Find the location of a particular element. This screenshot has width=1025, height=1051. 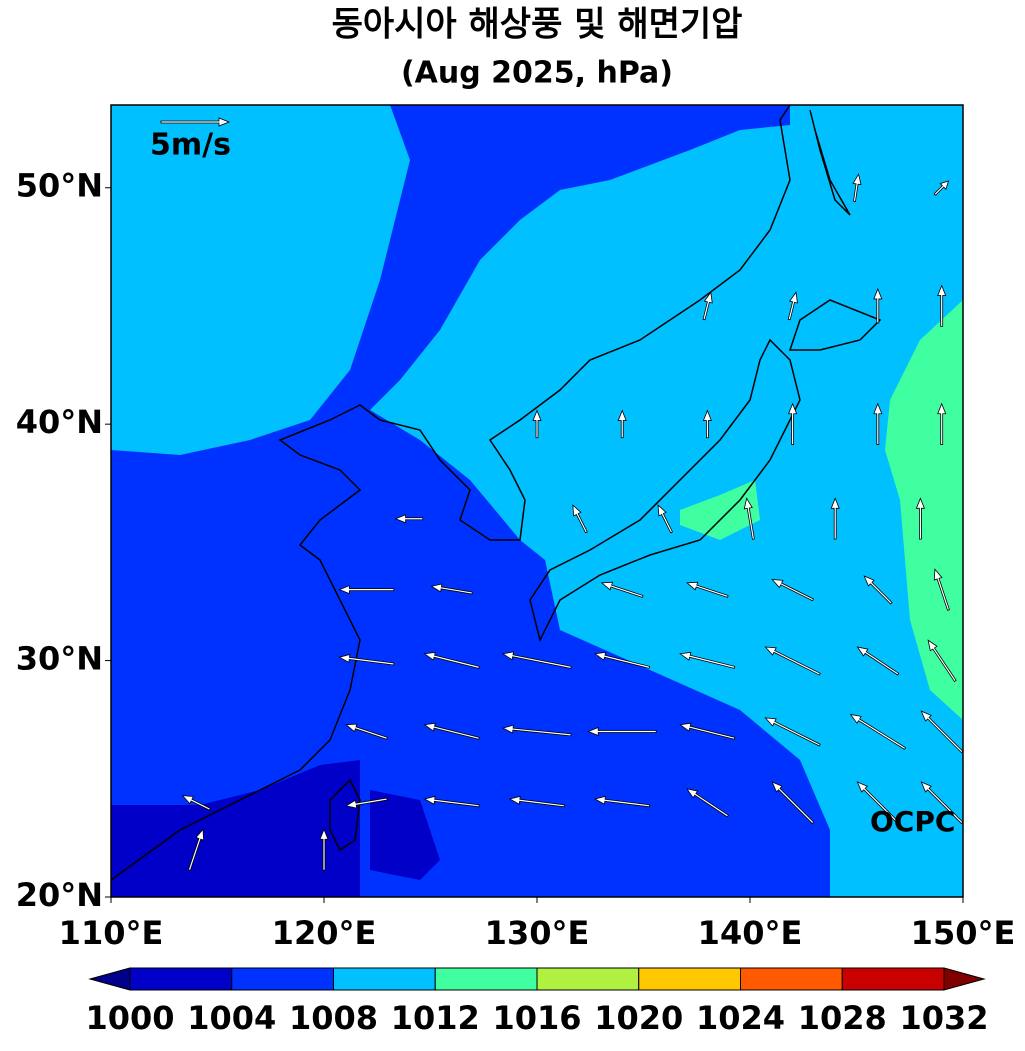

colorbar-over is located at coordinates (964, 979).